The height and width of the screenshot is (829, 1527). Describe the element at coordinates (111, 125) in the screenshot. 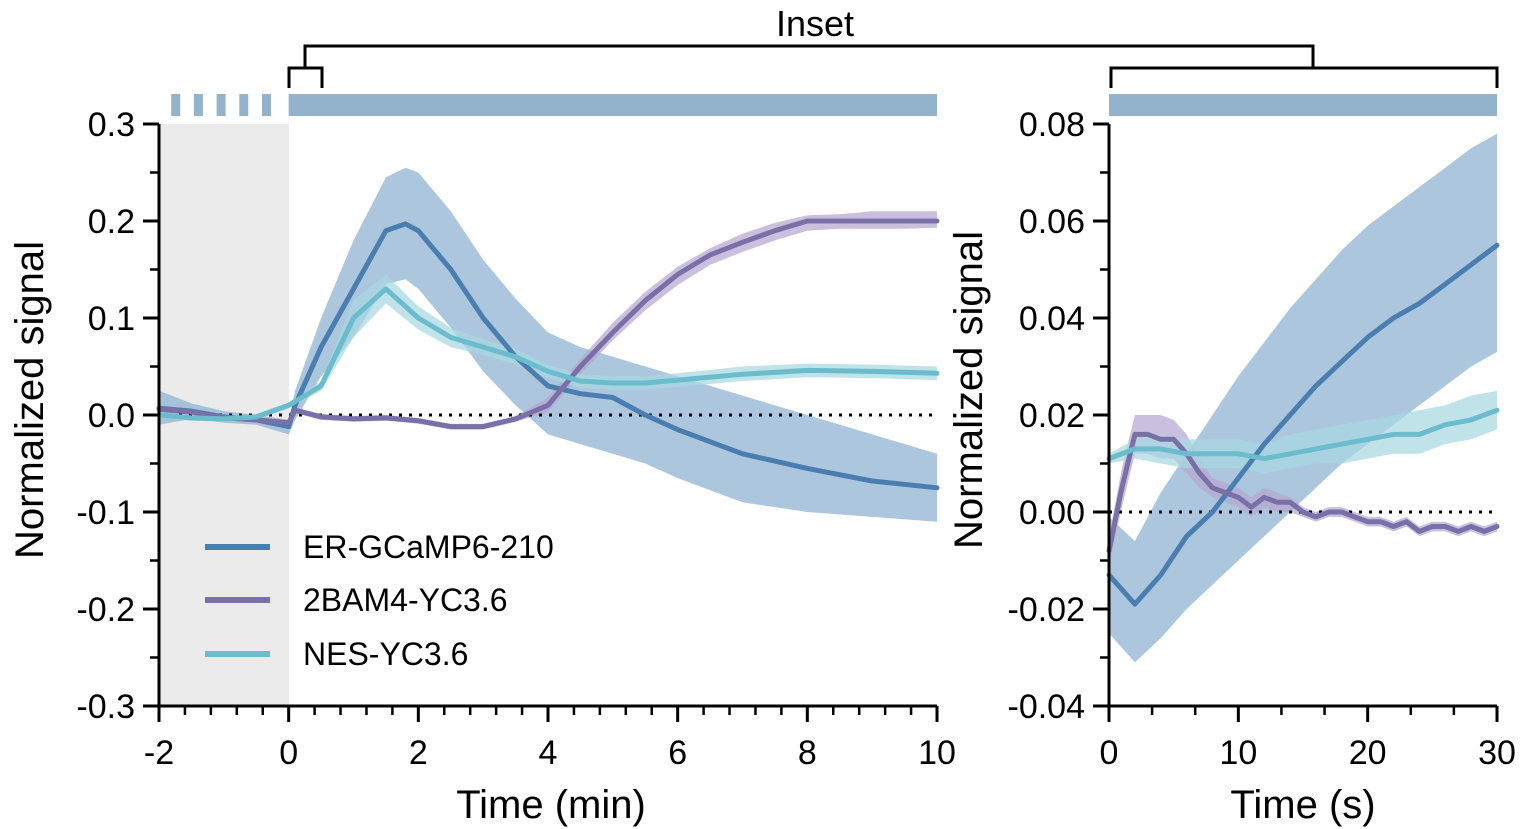

I see `y-tick-label: 0.3` at that location.